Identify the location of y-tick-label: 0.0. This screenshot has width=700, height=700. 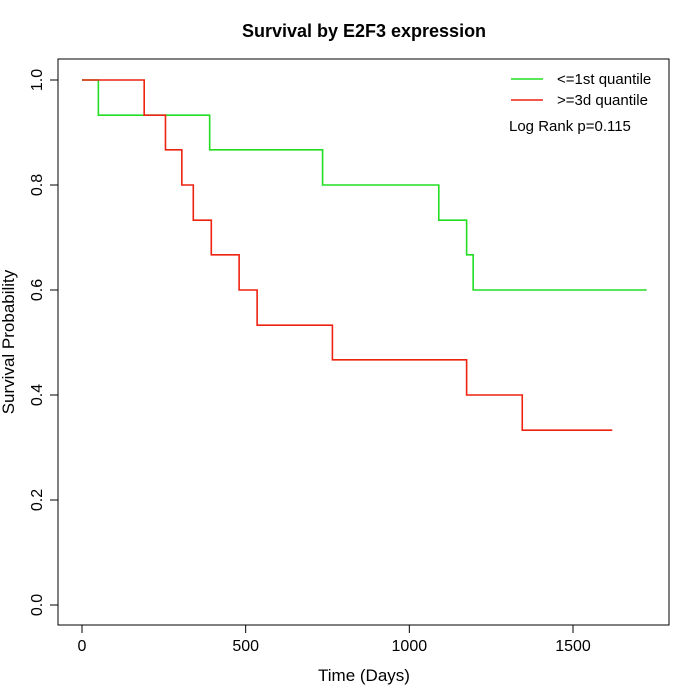
(37, 605).